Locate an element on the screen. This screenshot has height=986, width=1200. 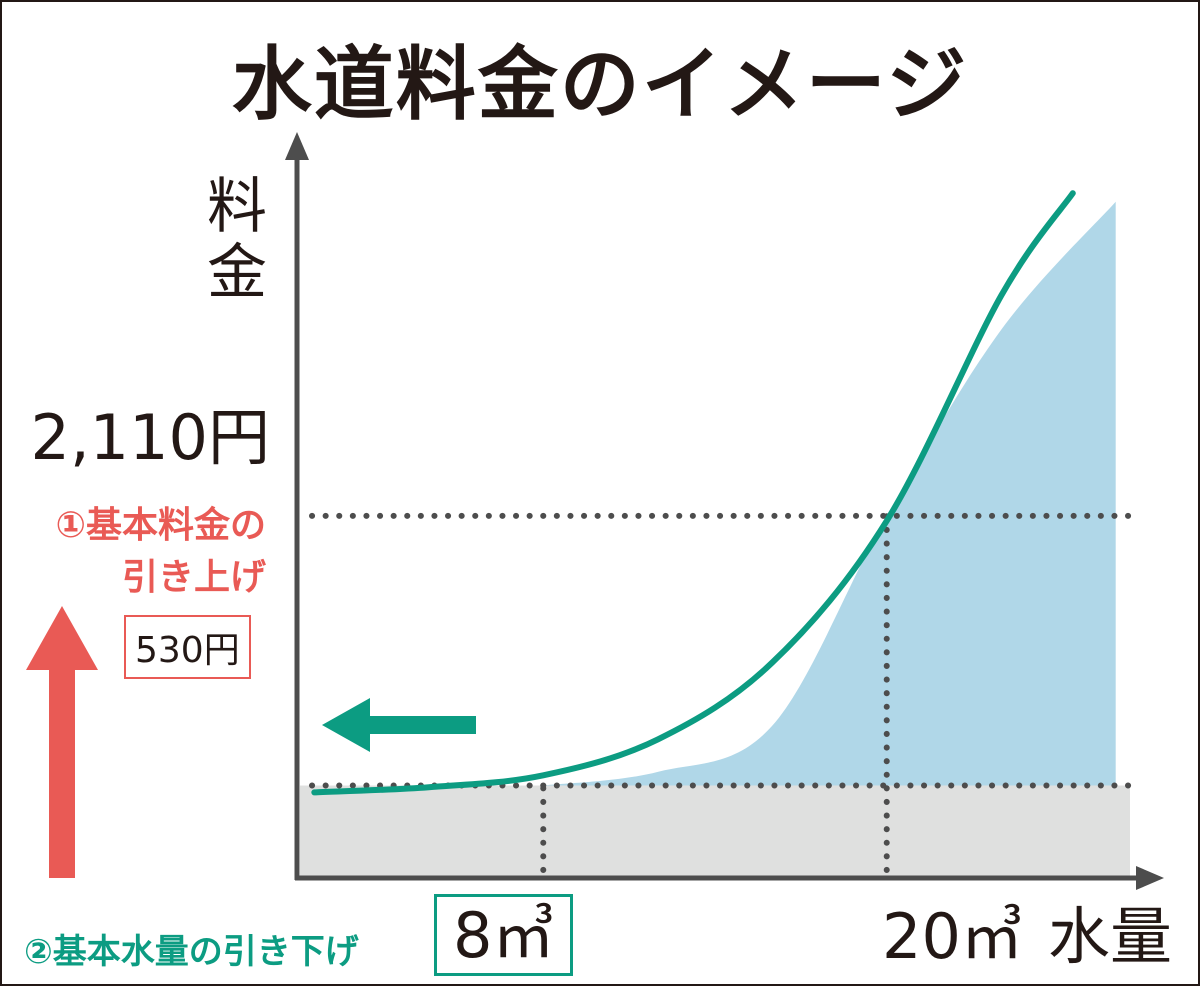
x-tick-label-base: 8㎥ is located at coordinates (504, 935).